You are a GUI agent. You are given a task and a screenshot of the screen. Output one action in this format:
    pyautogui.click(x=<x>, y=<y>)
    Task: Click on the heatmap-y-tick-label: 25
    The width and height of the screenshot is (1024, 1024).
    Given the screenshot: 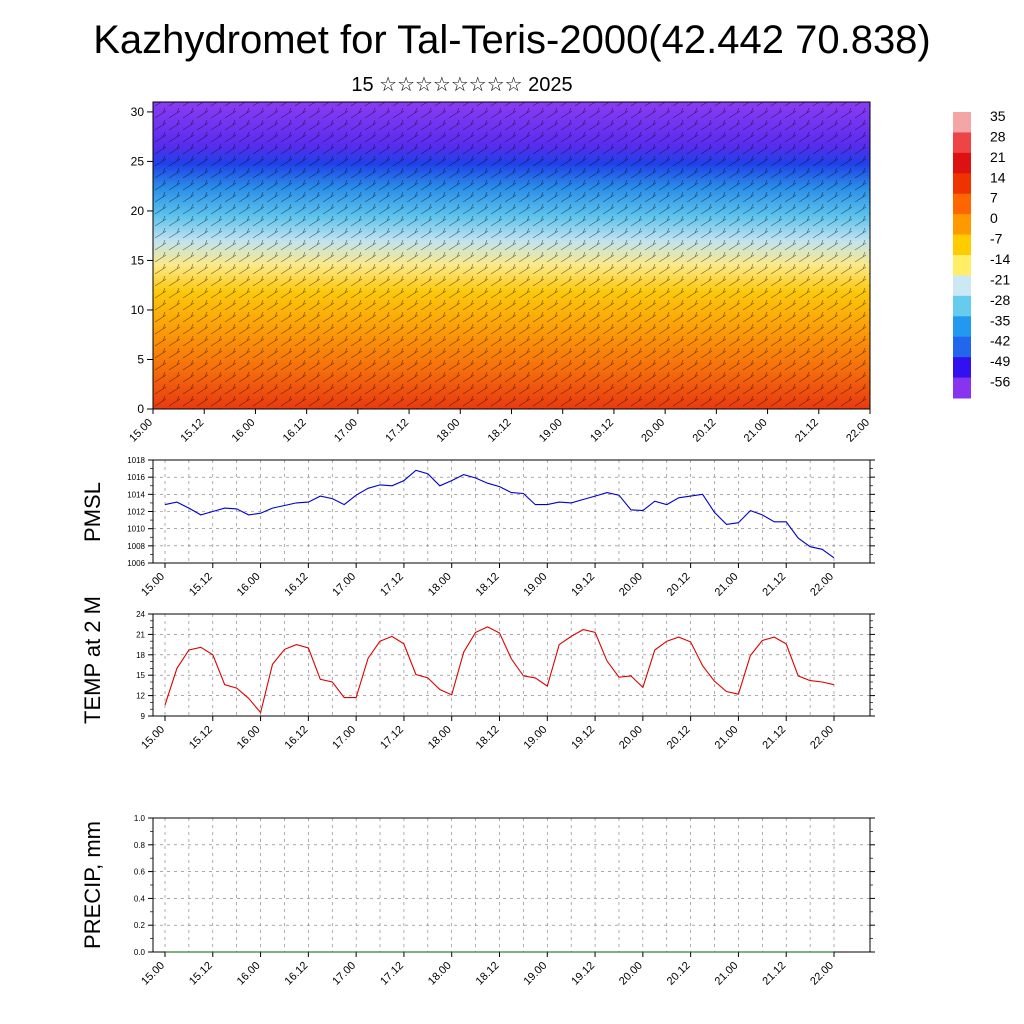 What is the action you would take?
    pyautogui.click(x=138, y=161)
    